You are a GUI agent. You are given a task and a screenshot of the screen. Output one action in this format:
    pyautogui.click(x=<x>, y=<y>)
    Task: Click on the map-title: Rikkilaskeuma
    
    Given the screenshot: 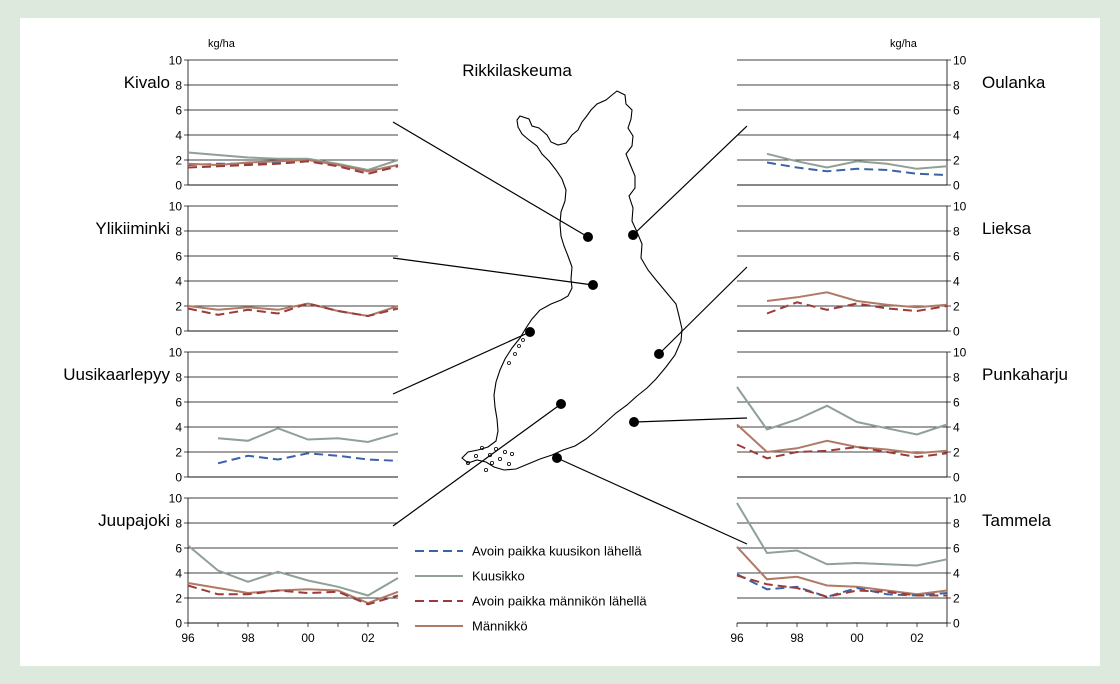 What is the action you would take?
    pyautogui.click(x=517, y=70)
    